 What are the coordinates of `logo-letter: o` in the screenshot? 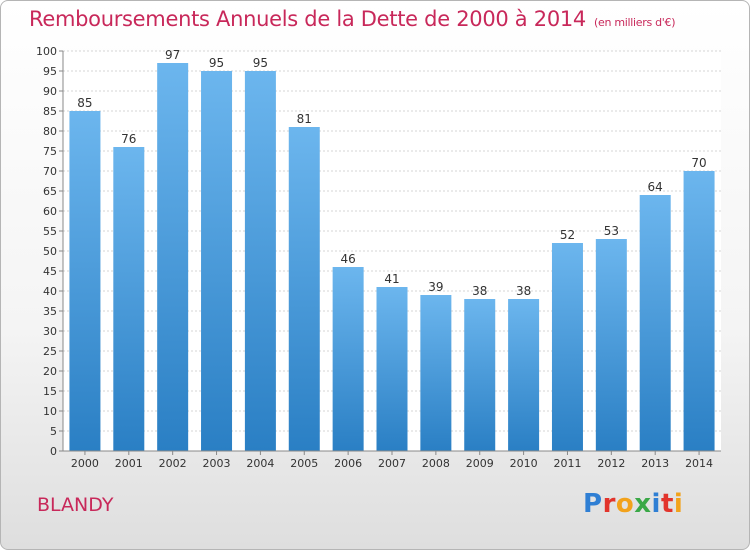 It's located at (625, 504).